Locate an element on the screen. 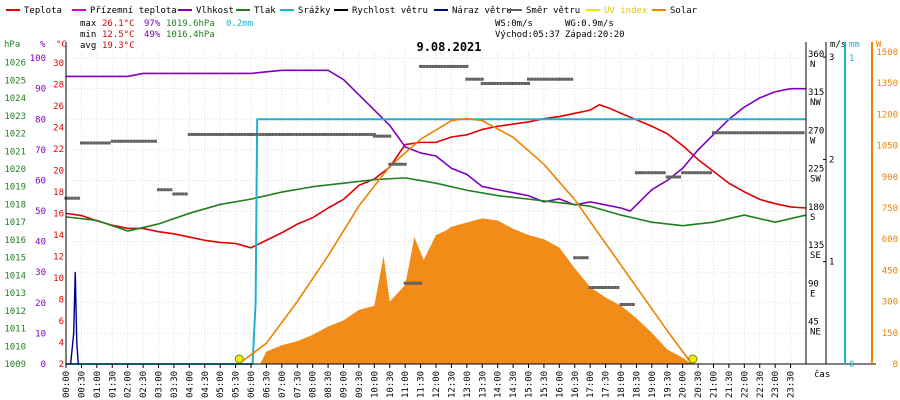  pct-unit-label: % is located at coordinates (43, 45).